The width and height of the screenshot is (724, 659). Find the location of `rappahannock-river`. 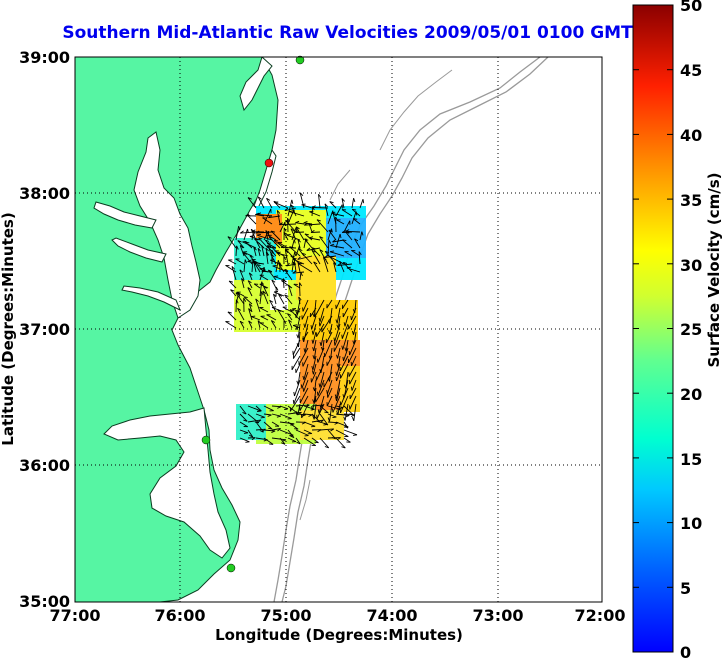

rappahannock-river is located at coordinates (139, 250).